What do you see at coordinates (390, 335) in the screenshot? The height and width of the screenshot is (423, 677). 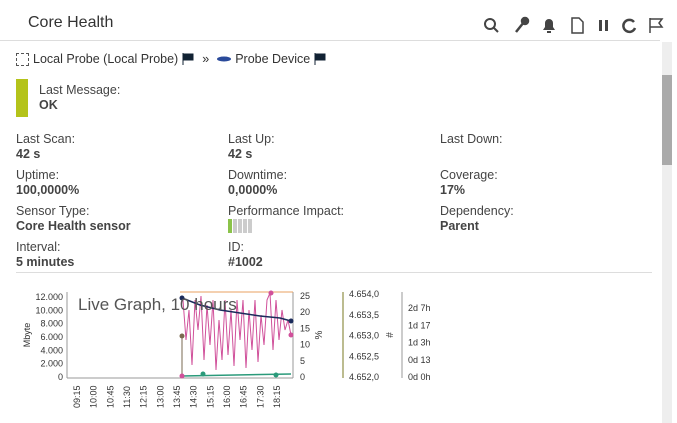 I see `y3-axis-label: #` at bounding box center [390, 335].